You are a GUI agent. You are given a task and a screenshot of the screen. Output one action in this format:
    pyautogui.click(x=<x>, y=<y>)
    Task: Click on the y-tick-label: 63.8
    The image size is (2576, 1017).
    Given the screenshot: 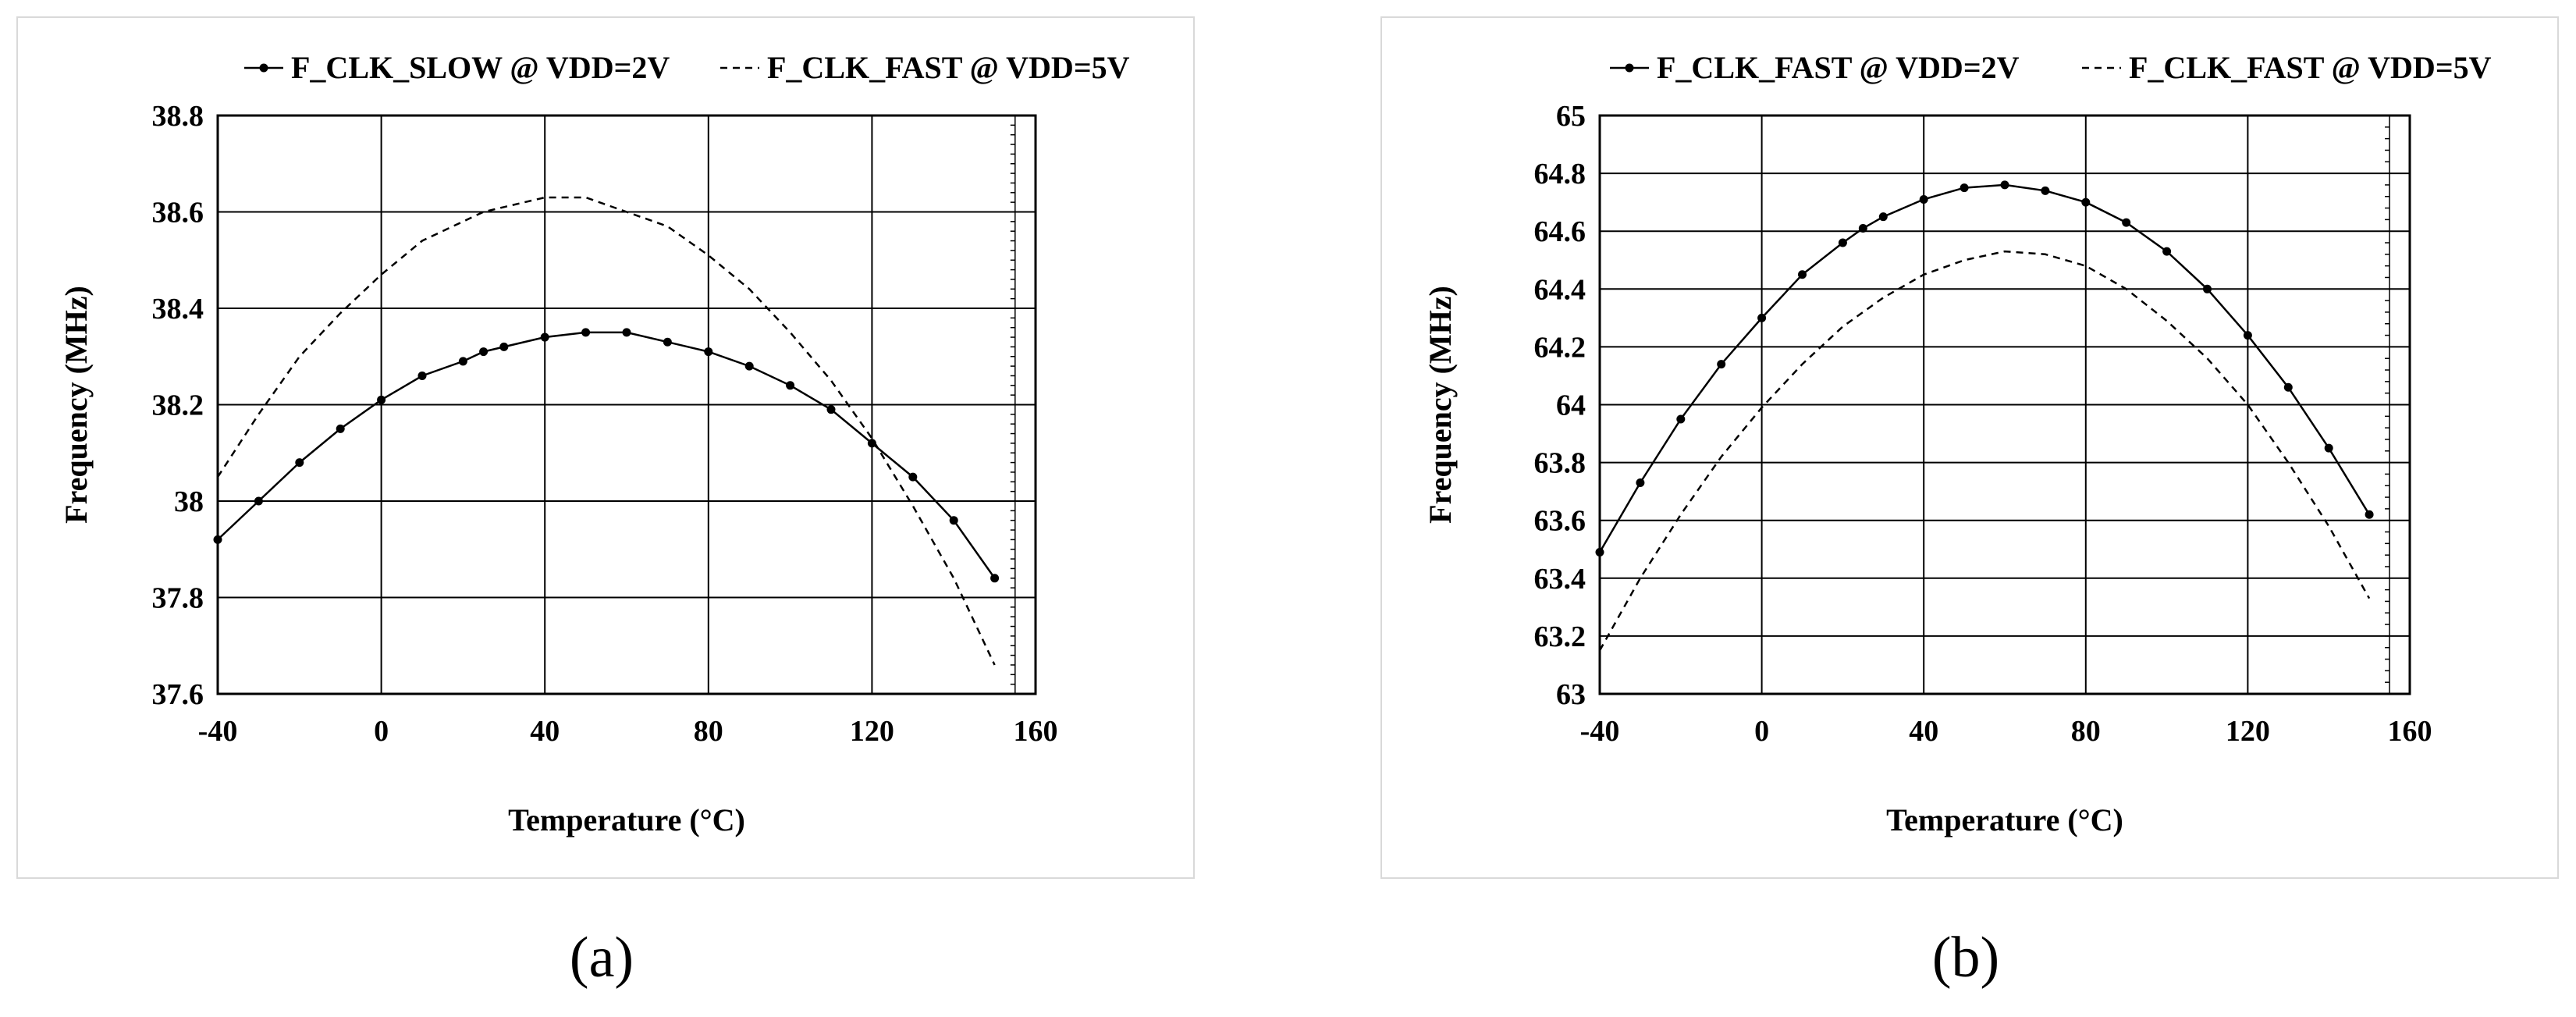 What is the action you would take?
    pyautogui.click(x=1560, y=463)
    